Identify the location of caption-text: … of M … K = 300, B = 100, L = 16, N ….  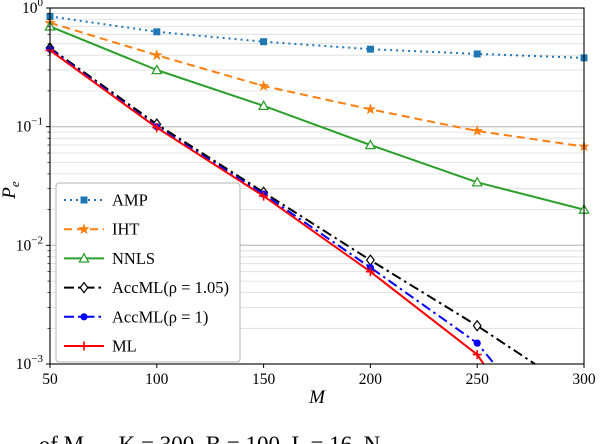
(209, 438).